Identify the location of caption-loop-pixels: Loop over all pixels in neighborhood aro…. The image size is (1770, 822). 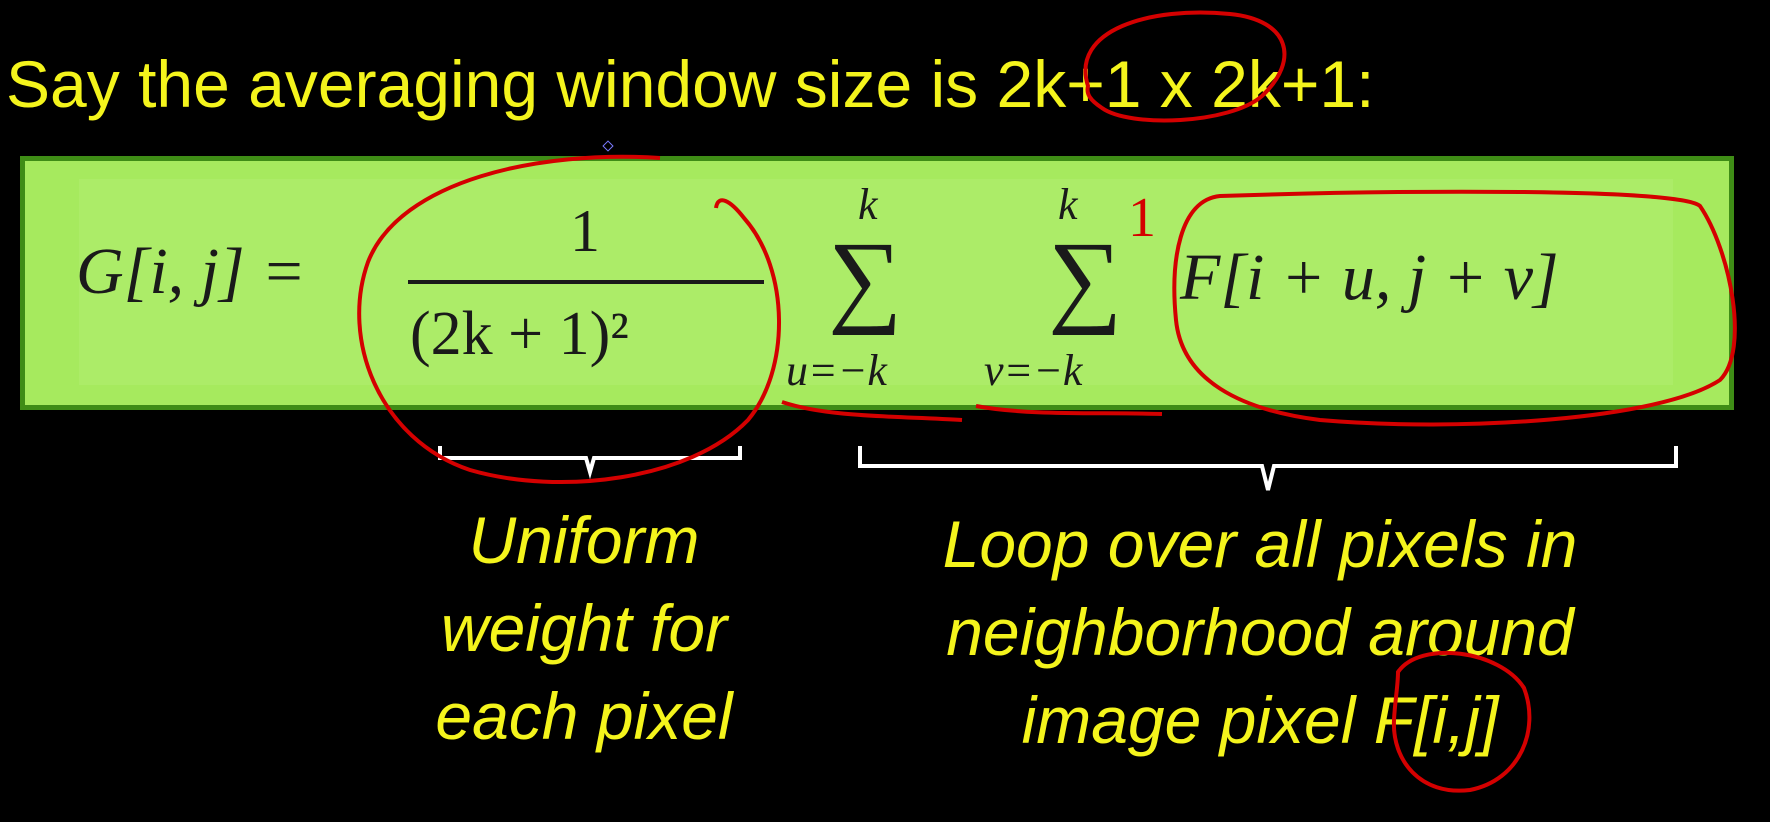
(1260, 632).